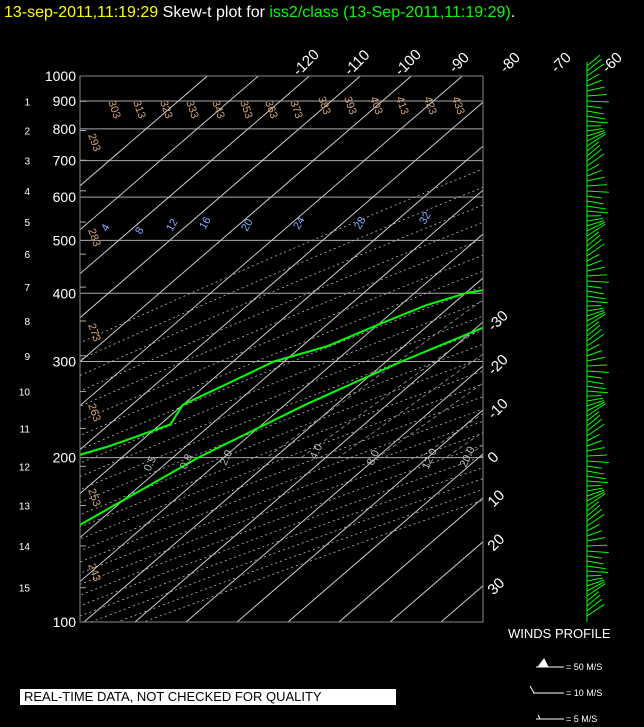  What do you see at coordinates (60, 76) in the screenshot?
I see `pressure-tick-label: 1000` at bounding box center [60, 76].